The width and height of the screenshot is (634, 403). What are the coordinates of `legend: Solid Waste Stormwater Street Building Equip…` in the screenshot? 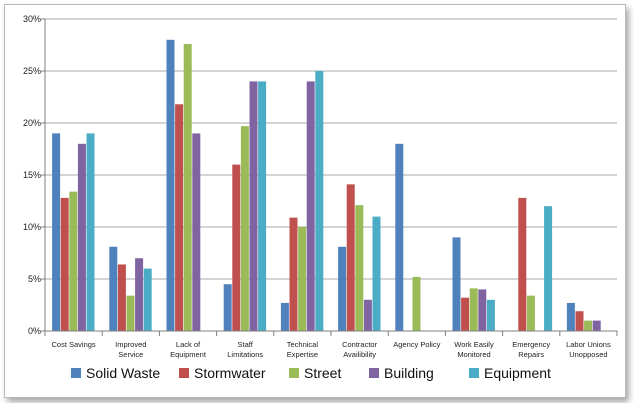 It's located at (311, 373).